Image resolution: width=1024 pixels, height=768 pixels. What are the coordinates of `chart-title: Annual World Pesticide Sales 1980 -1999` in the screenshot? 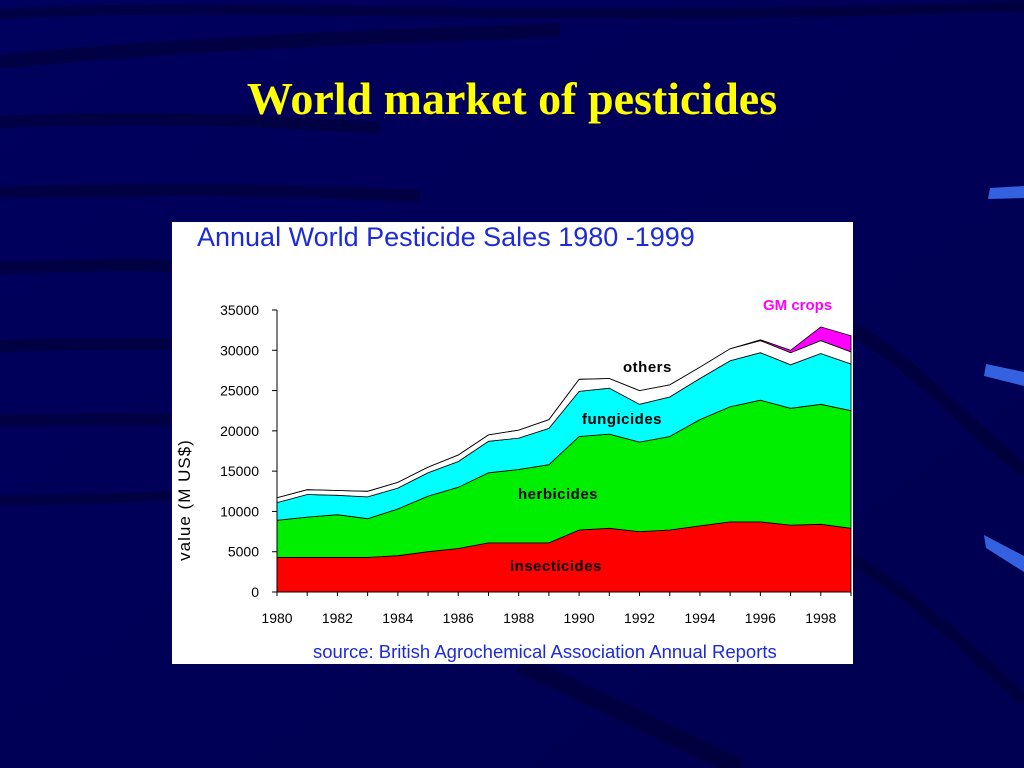 It's located at (446, 237).